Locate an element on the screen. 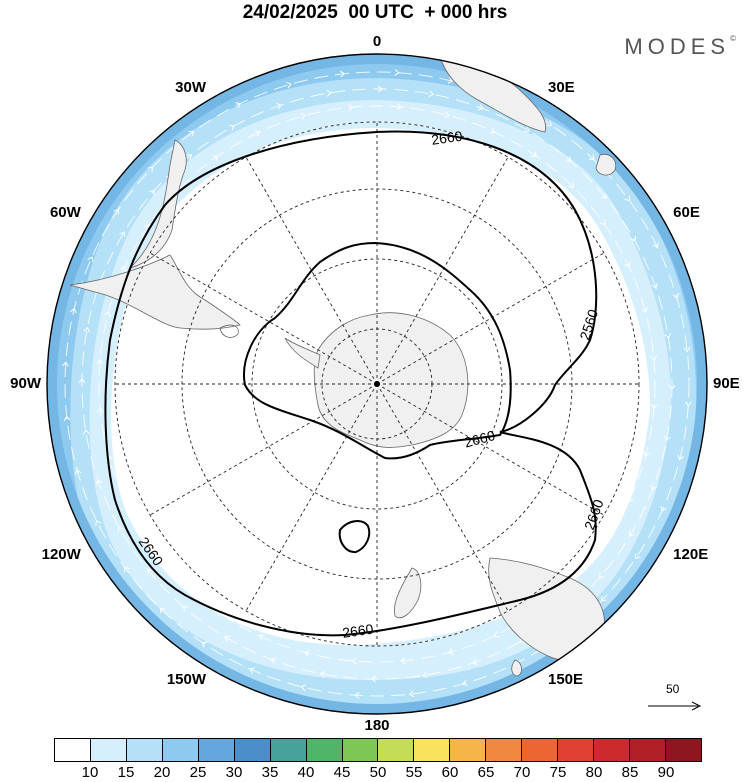 The height and width of the screenshot is (782, 750). longitude-label: 150E is located at coordinates (565, 679).